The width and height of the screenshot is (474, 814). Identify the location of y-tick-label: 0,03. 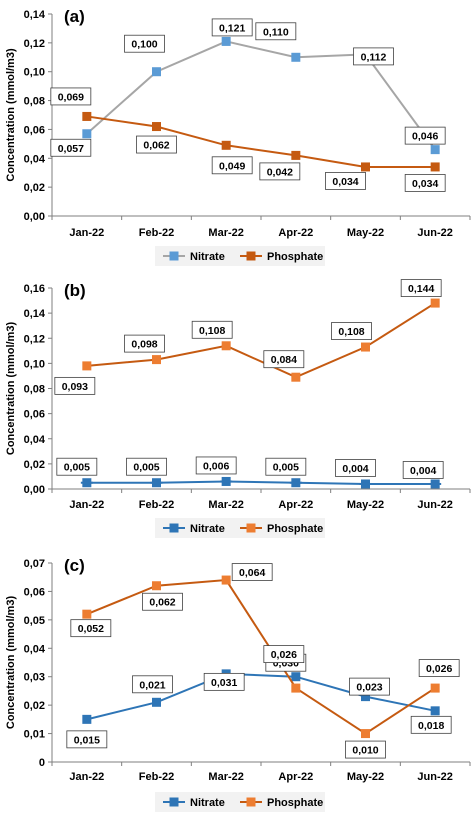
(34, 678).